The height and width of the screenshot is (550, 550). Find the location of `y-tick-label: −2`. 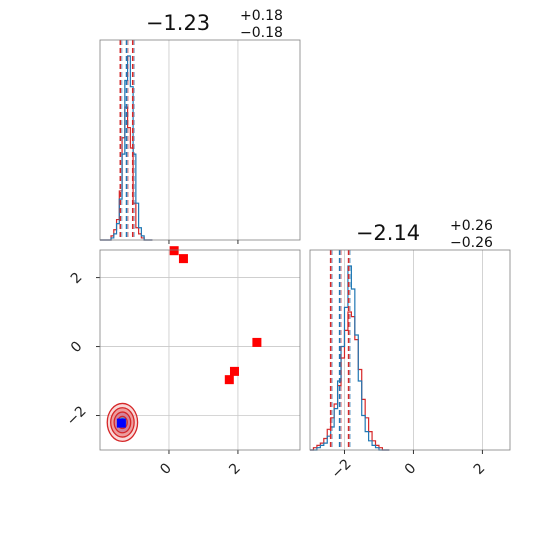

y-tick-label: −2 is located at coordinates (77, 416).